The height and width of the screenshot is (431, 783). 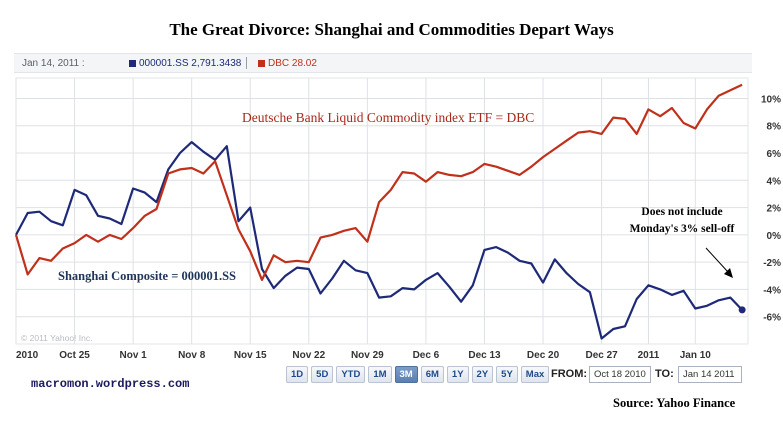 I want to click on y-tick-label: 0%, so click(x=774, y=236).